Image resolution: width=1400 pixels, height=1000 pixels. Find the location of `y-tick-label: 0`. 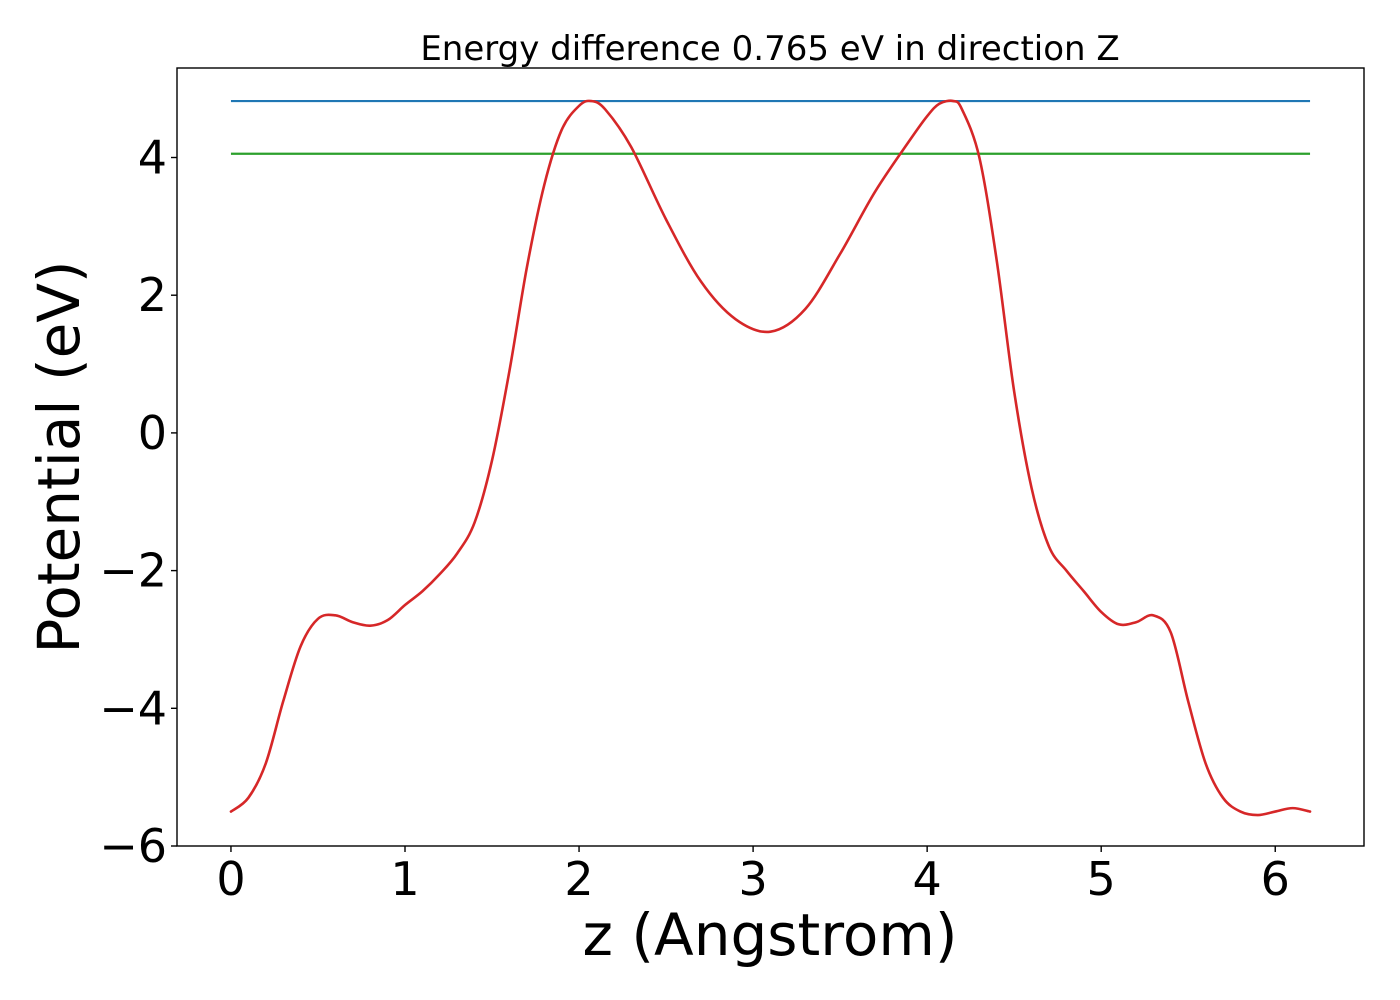

y-tick-label: 0 is located at coordinates (152, 433).